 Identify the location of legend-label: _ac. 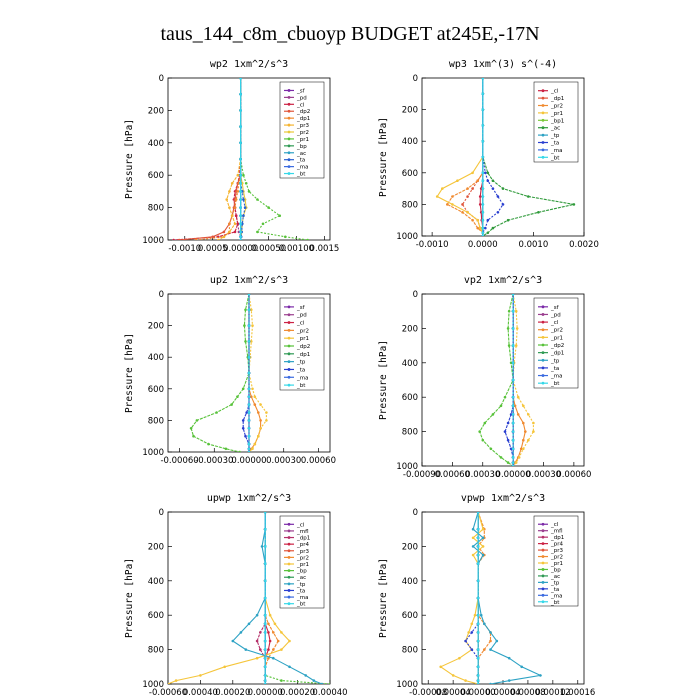
(555, 577).